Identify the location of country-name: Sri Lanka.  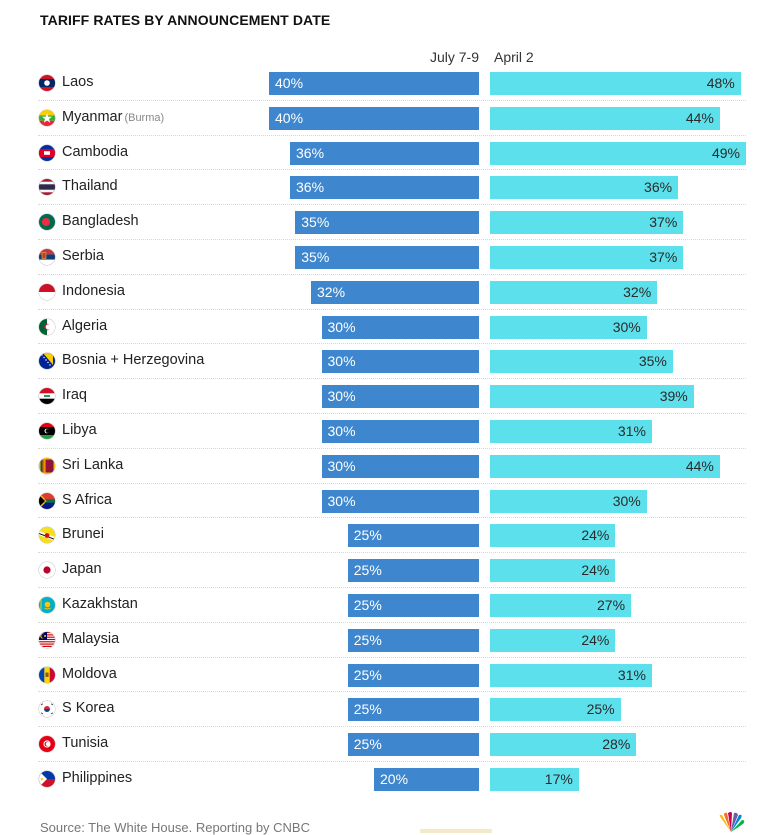
(93, 464).